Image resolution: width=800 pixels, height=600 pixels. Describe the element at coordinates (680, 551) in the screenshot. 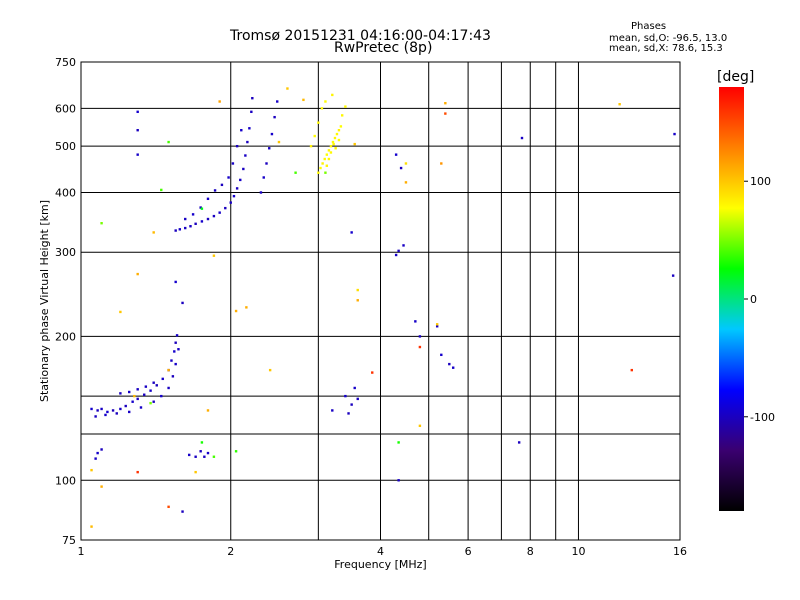

I see `x-tick-label: 16` at that location.